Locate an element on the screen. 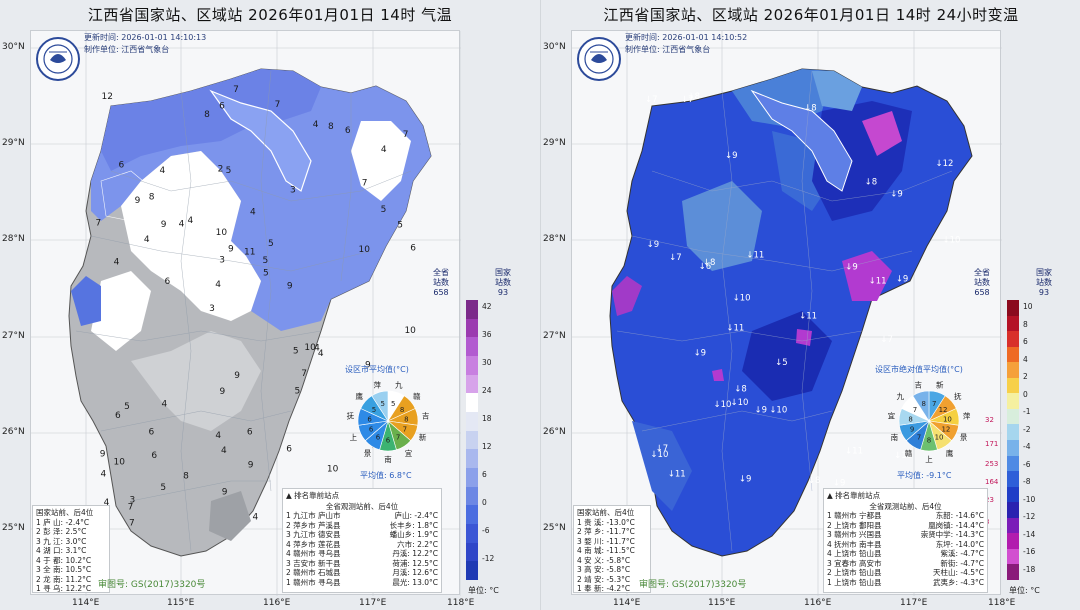 This screenshot has width=1080, height=610. pie-city-label: 萍 is located at coordinates (378, 385).